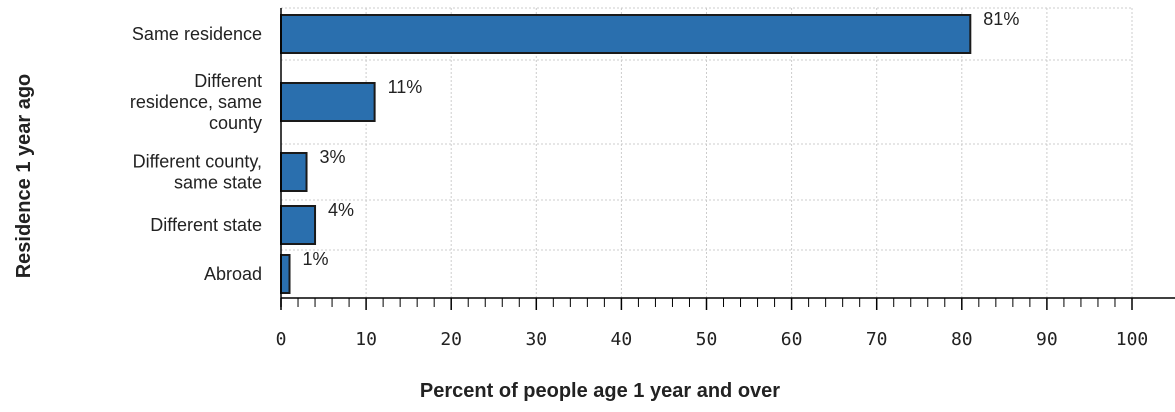 This screenshot has height=412, width=1175. Describe the element at coordinates (792, 339) in the screenshot. I see `x-tick-label: 60` at that location.